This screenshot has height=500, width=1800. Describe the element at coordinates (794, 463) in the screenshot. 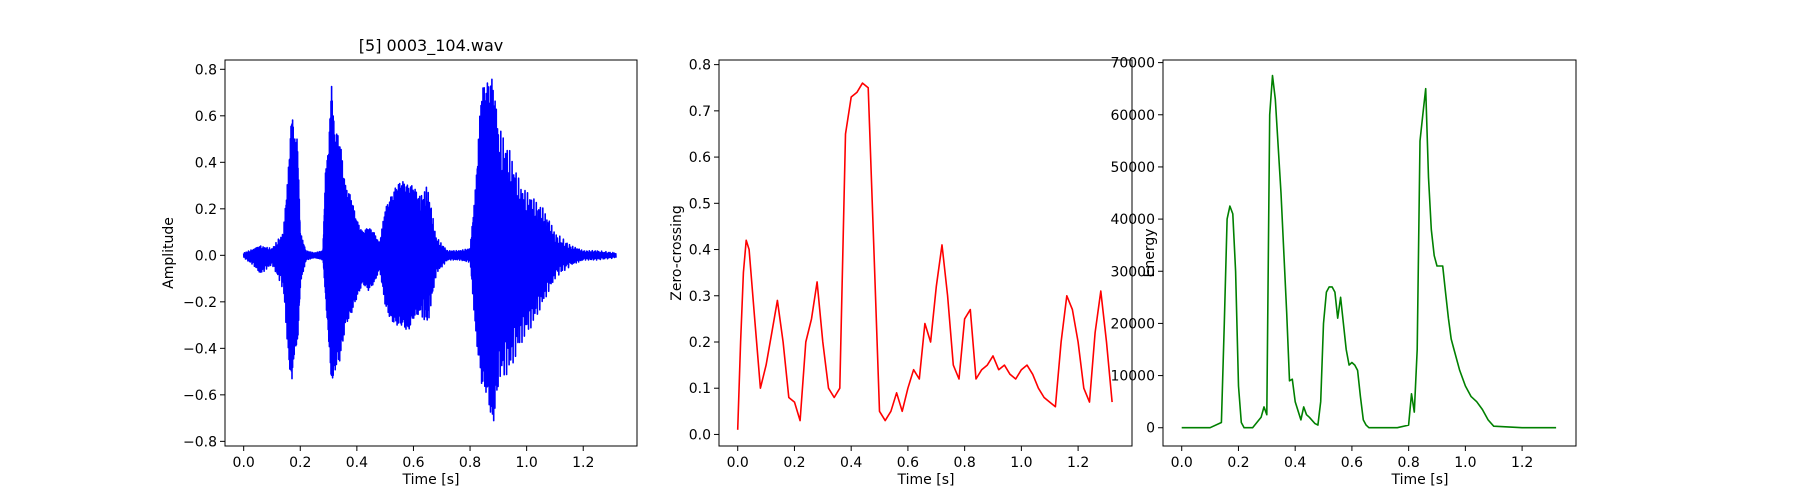

I see `zero-crossing-x-tick-label: 0.2` at that location.